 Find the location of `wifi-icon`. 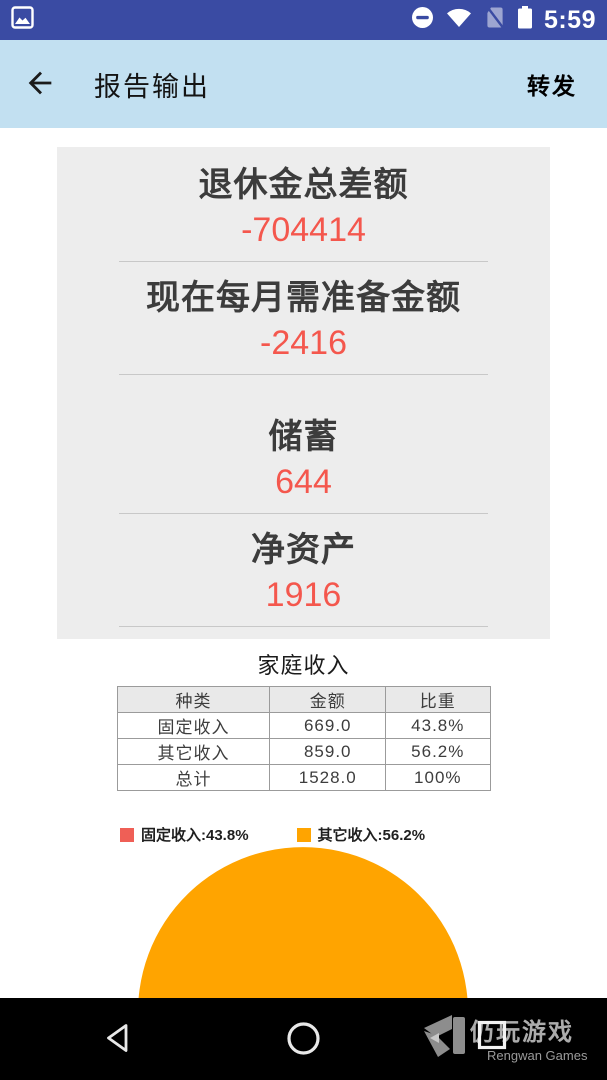

wifi-icon is located at coordinates (459, 20).